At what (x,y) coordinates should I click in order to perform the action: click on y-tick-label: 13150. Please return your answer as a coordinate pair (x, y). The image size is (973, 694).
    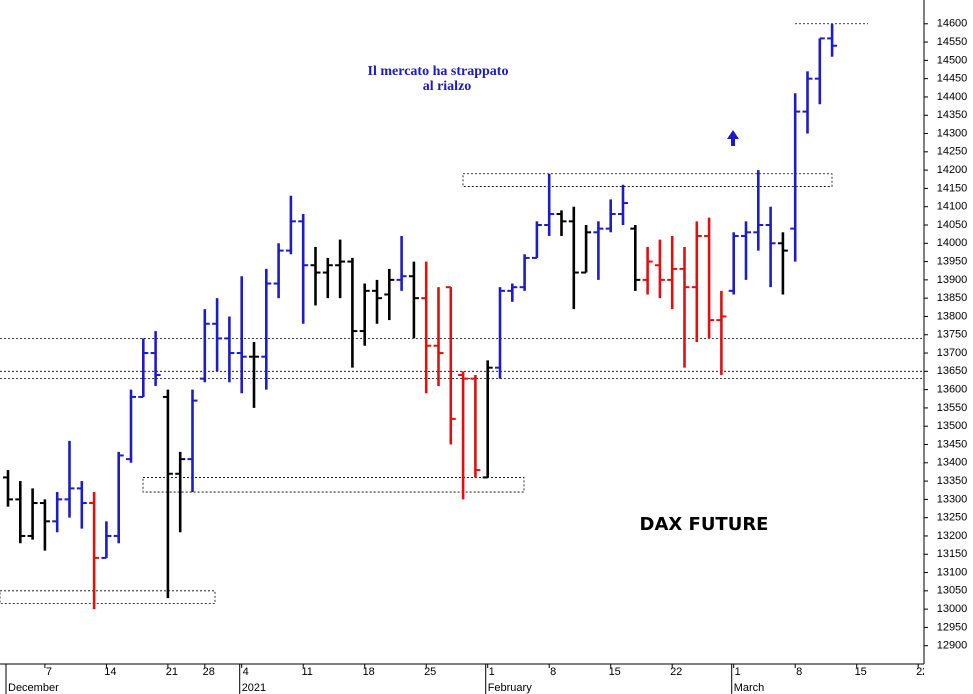
    Looking at the image, I should click on (952, 554).